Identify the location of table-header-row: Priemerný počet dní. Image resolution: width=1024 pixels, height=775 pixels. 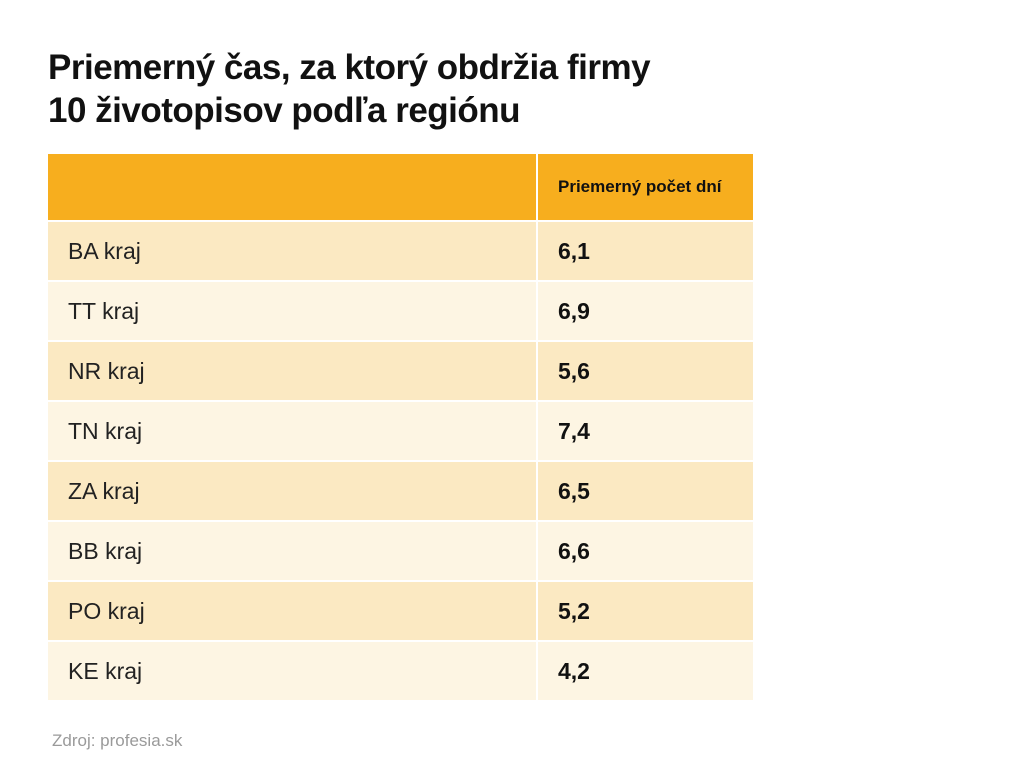
(400, 187).